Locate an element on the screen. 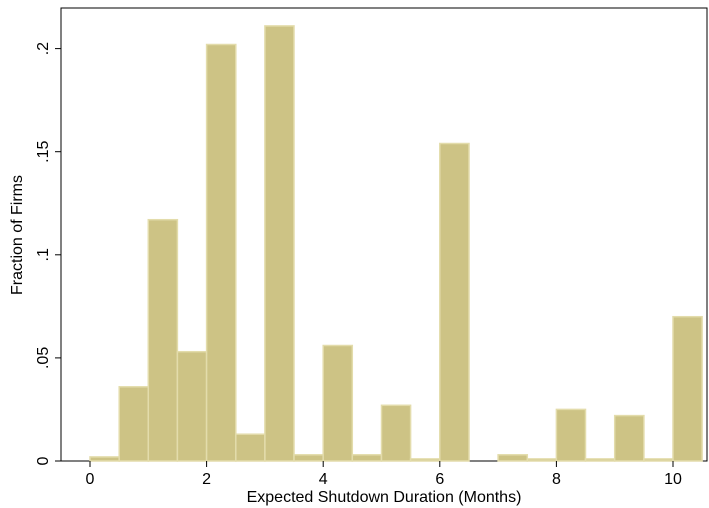 This screenshot has width=709, height=508. y-axis-label: Fraction of Firms is located at coordinates (17, 235).